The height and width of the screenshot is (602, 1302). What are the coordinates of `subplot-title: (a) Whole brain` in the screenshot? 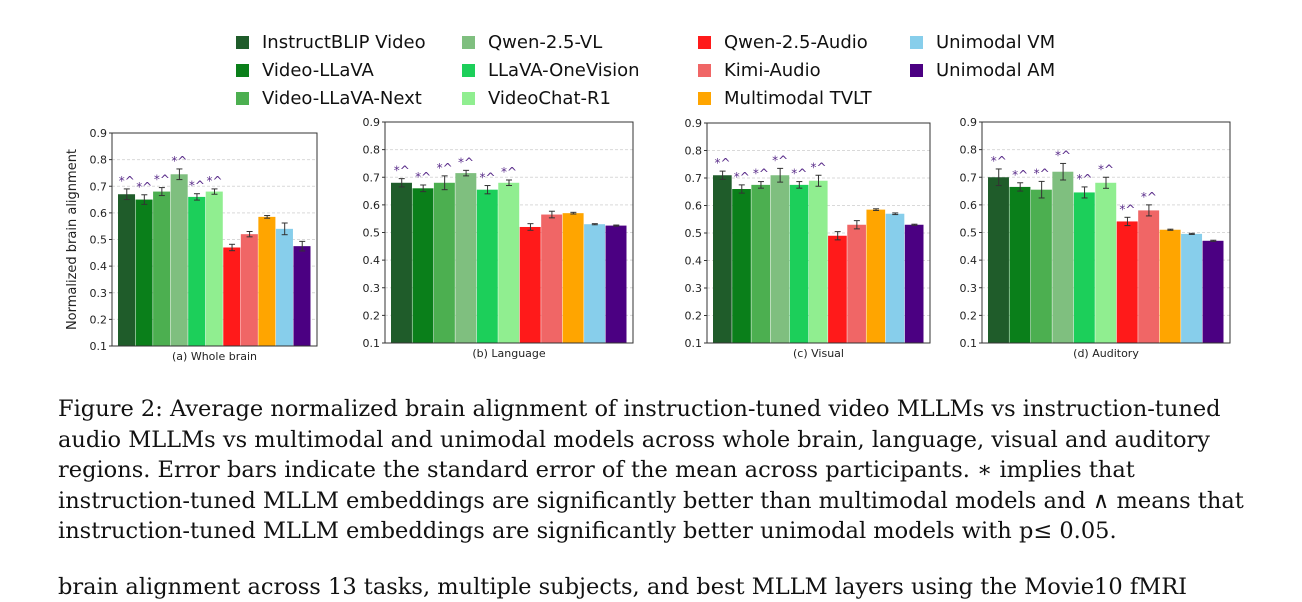 It's located at (214, 356).